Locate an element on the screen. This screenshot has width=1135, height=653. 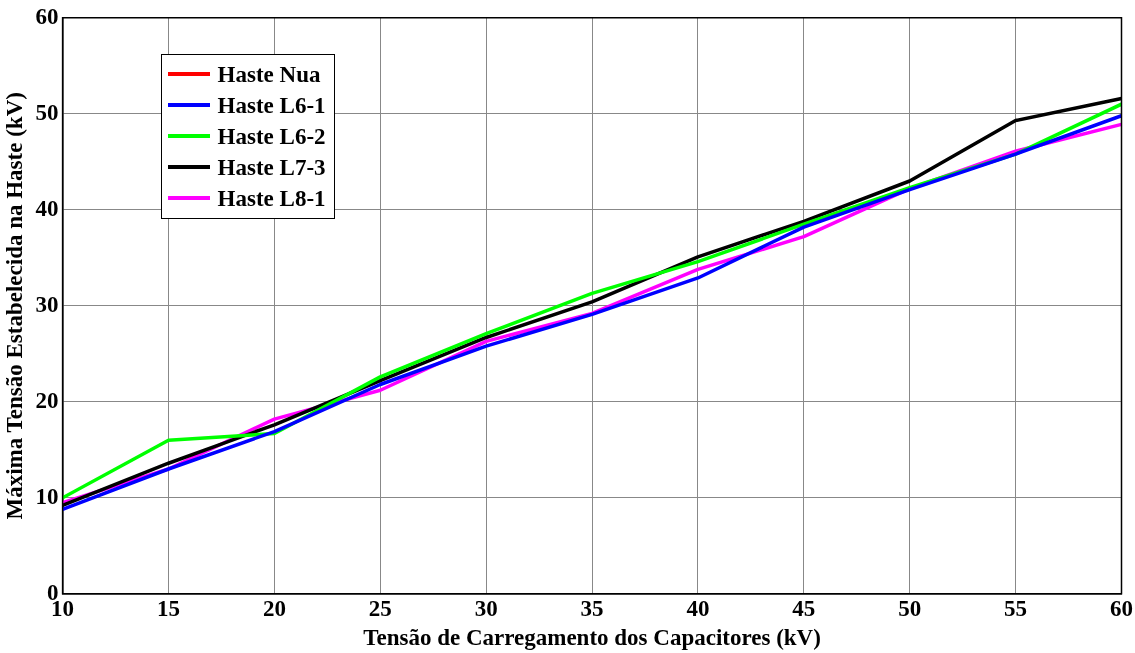
x-tick-label: 50 is located at coordinates (910, 608).